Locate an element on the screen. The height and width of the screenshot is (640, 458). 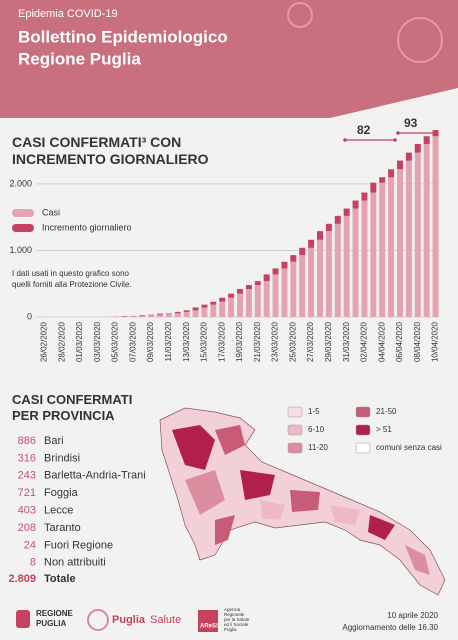
map-legend-label: comuni senza casi is located at coordinates (409, 447).